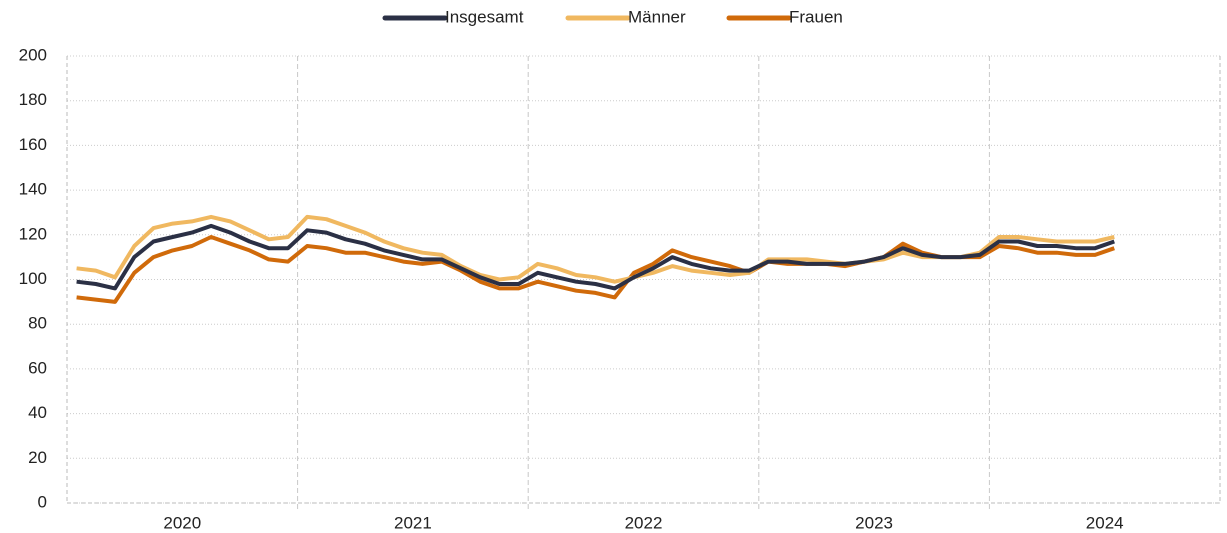 This screenshot has height=533, width=1227. What do you see at coordinates (874, 522) in the screenshot?
I see `x-tick-label: 2023` at bounding box center [874, 522].